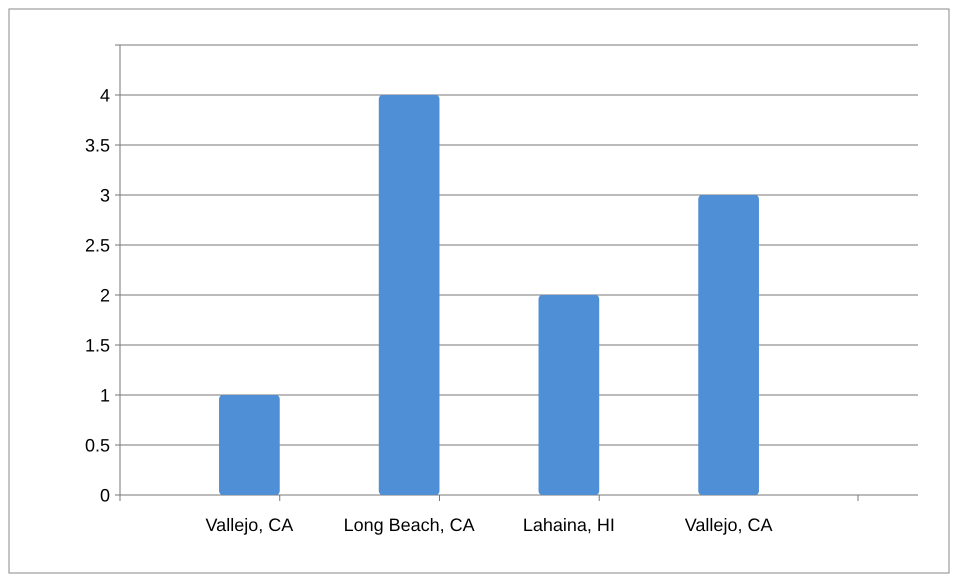 The width and height of the screenshot is (958, 582). What do you see at coordinates (97, 345) in the screenshot?
I see `y-tick-label: 1.5` at bounding box center [97, 345].